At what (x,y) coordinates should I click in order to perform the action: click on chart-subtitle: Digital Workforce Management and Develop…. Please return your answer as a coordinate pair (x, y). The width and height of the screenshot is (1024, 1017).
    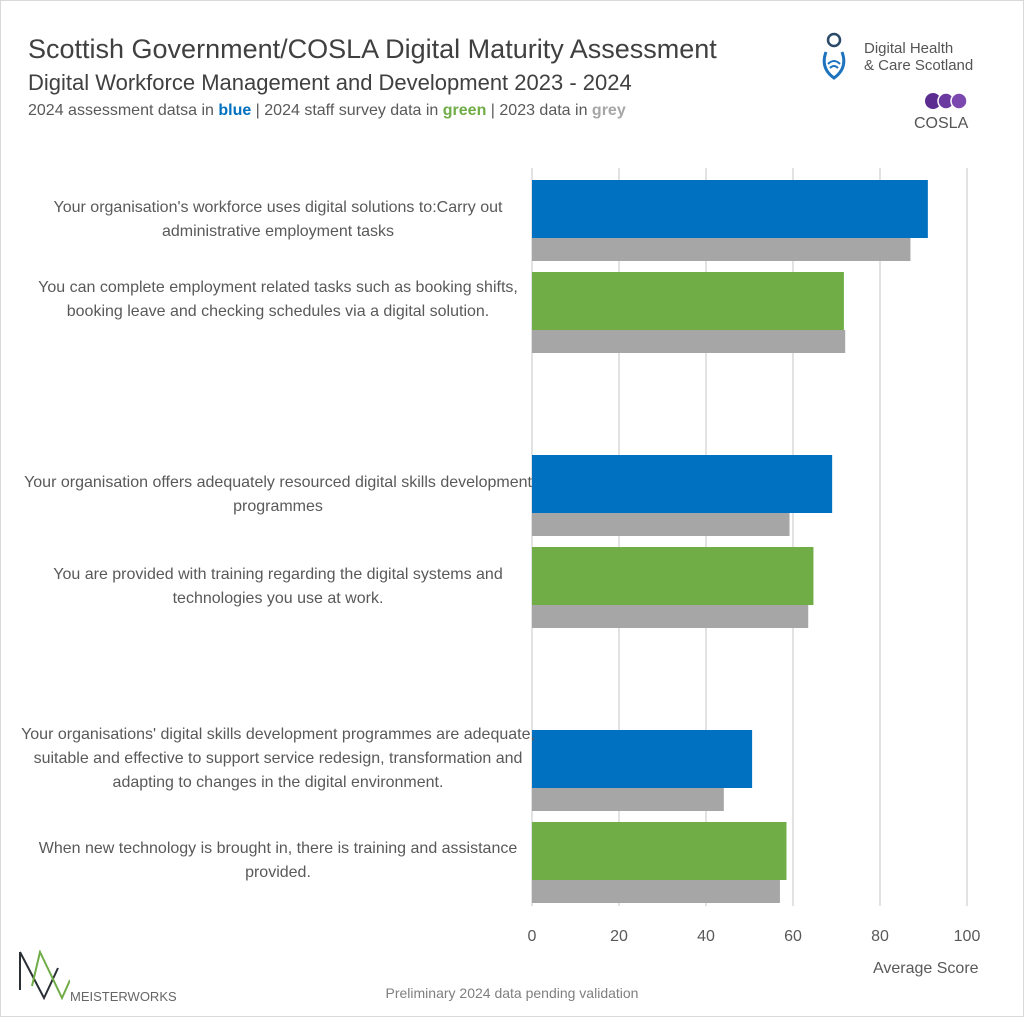
    Looking at the image, I should click on (330, 82).